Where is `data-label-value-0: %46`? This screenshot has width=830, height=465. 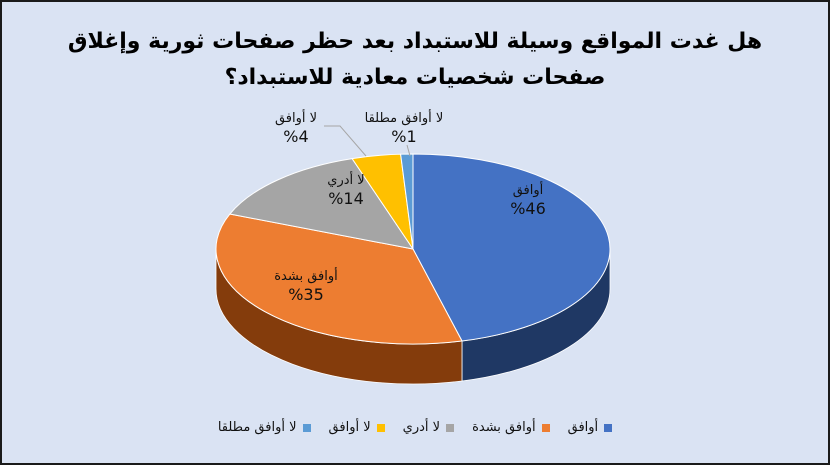
data-label-value-0: %46 is located at coordinates (528, 208).